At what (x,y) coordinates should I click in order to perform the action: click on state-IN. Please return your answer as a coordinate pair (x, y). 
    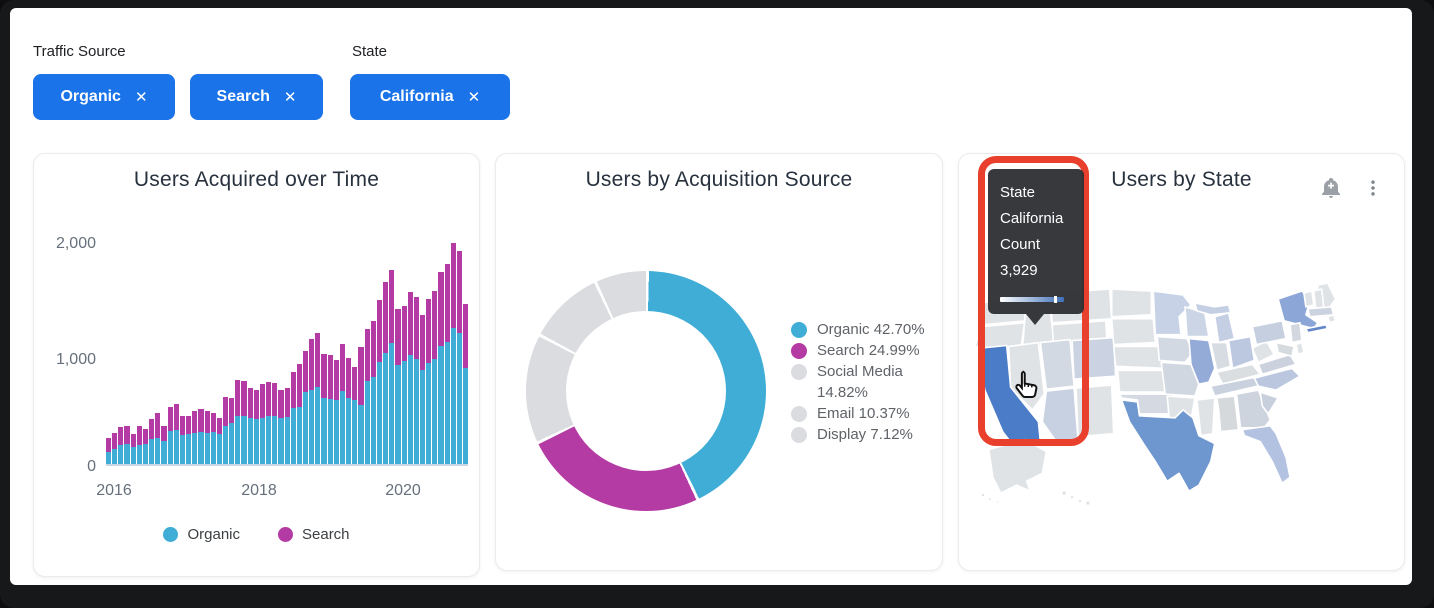
    Looking at the image, I should click on (1220, 356).